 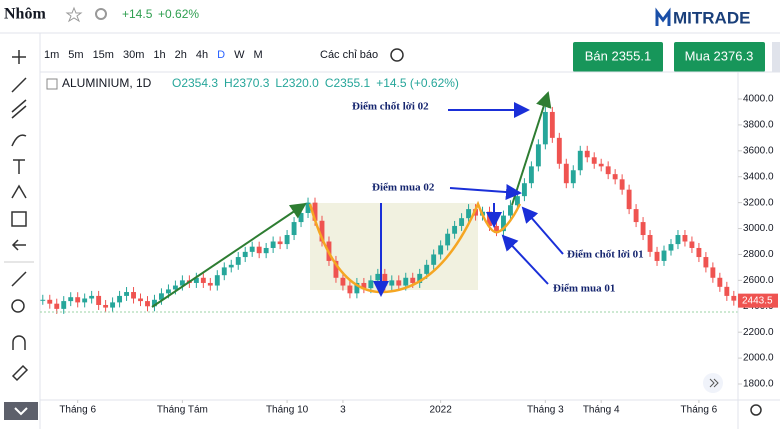 I want to click on interval-button: 2h, so click(x=181, y=55).